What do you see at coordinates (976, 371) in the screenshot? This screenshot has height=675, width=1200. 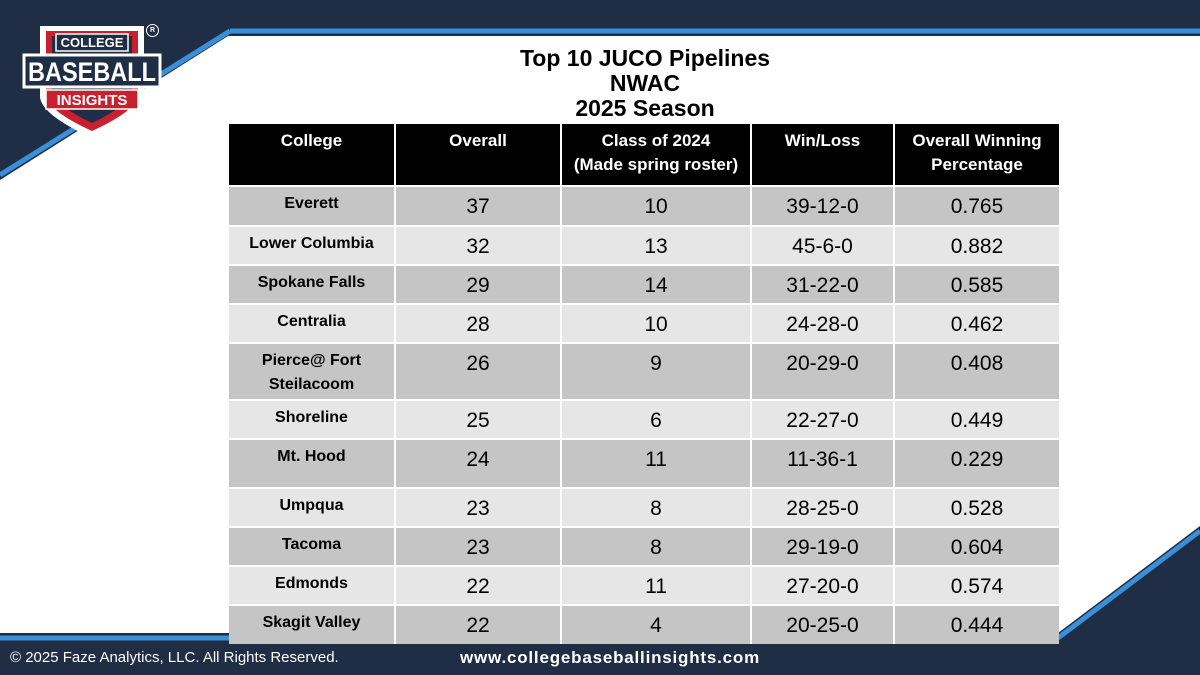 I see `winning-pct-cell: 0.408` at bounding box center [976, 371].